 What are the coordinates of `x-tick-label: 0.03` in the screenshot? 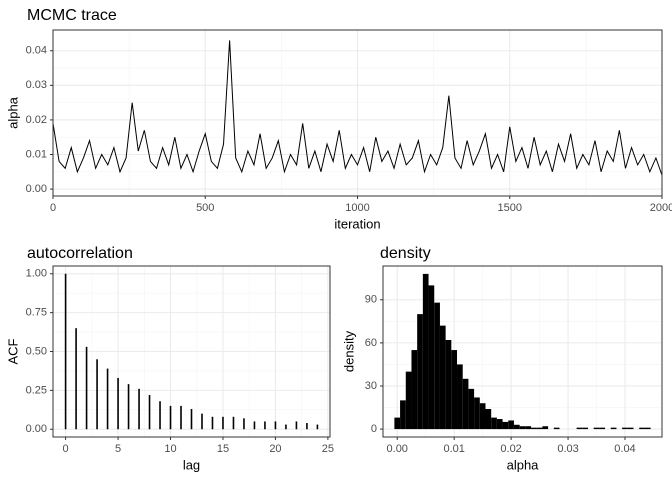 It's located at (567, 449).